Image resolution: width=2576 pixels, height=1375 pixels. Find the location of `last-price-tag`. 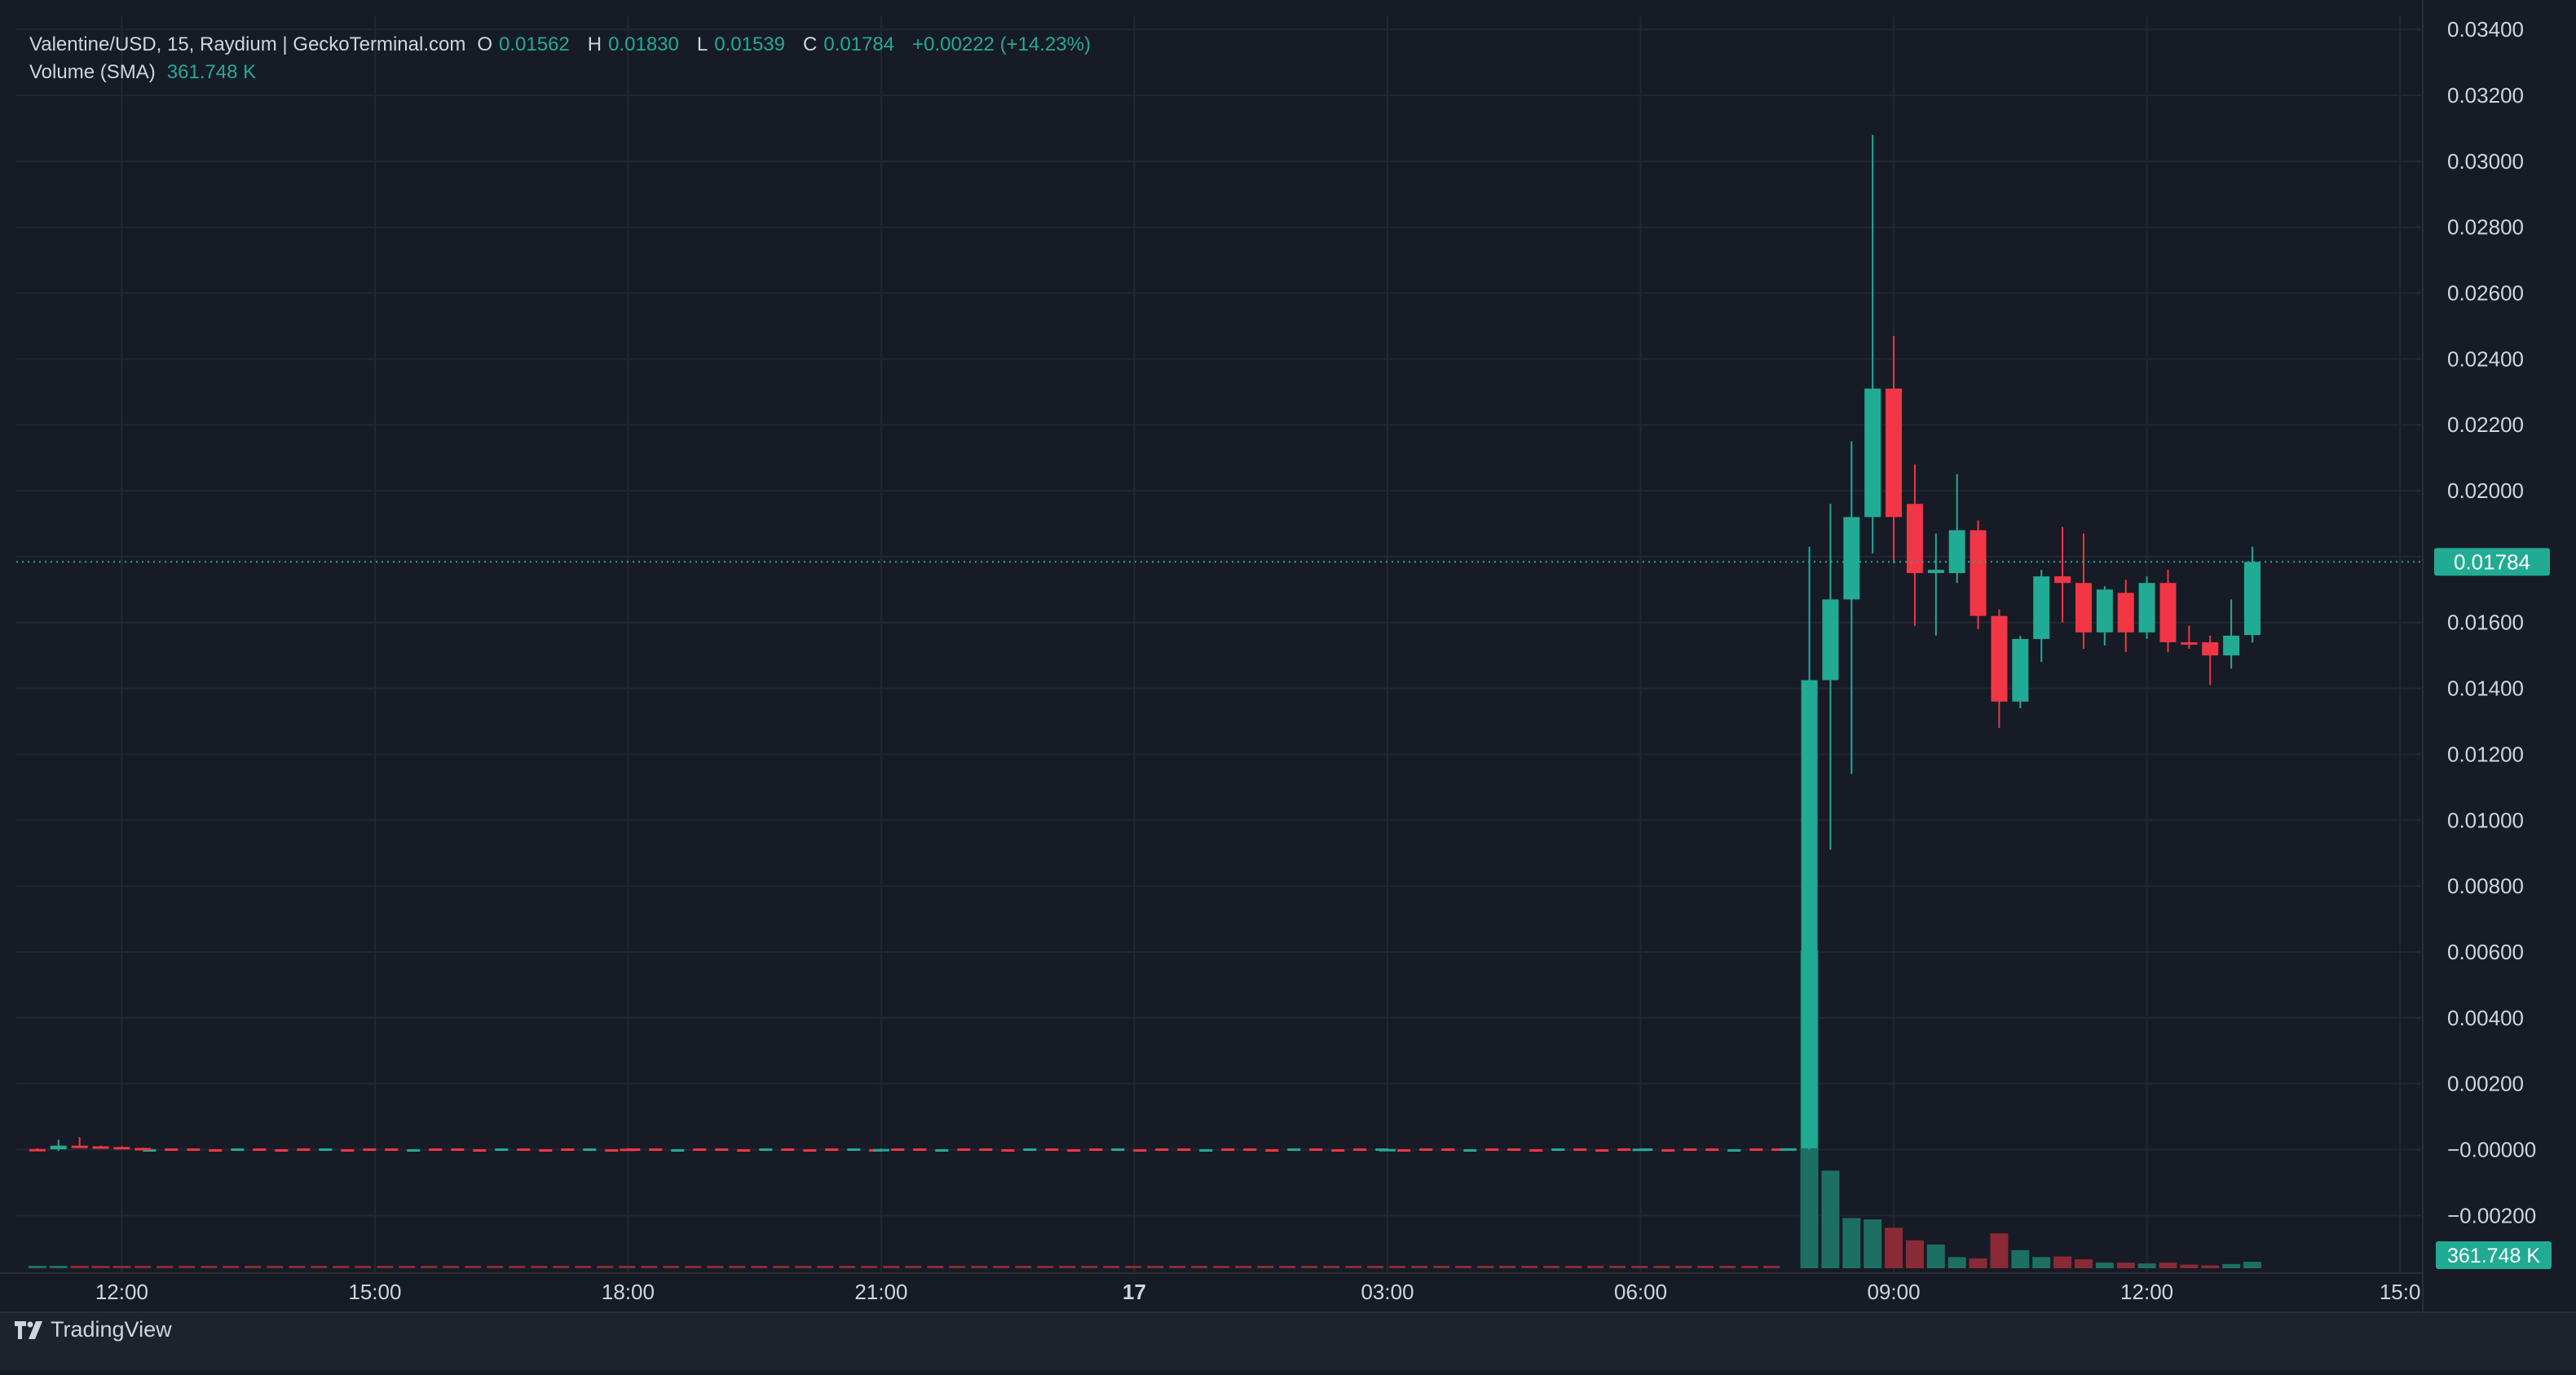

last-price-tag is located at coordinates (2492, 562).